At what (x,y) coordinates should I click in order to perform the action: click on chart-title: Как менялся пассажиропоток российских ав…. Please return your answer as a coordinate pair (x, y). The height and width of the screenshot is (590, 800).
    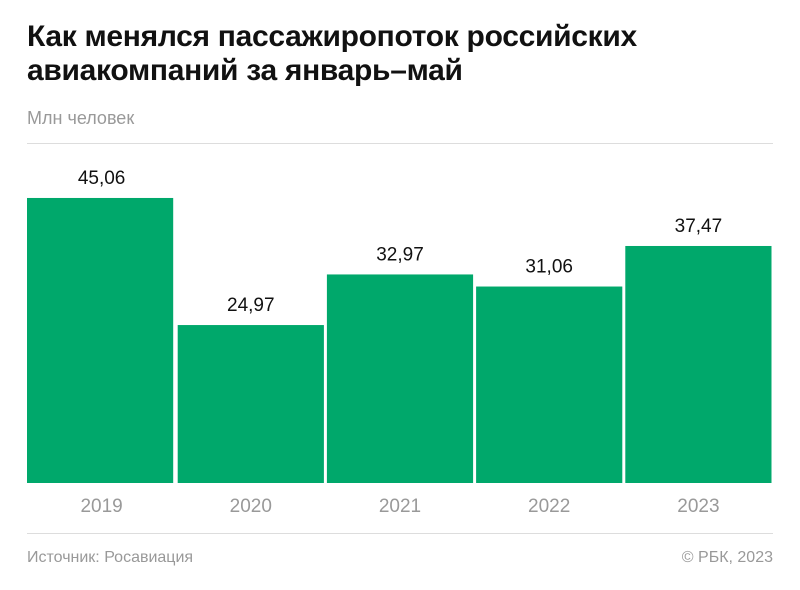
    Looking at the image, I should click on (332, 53).